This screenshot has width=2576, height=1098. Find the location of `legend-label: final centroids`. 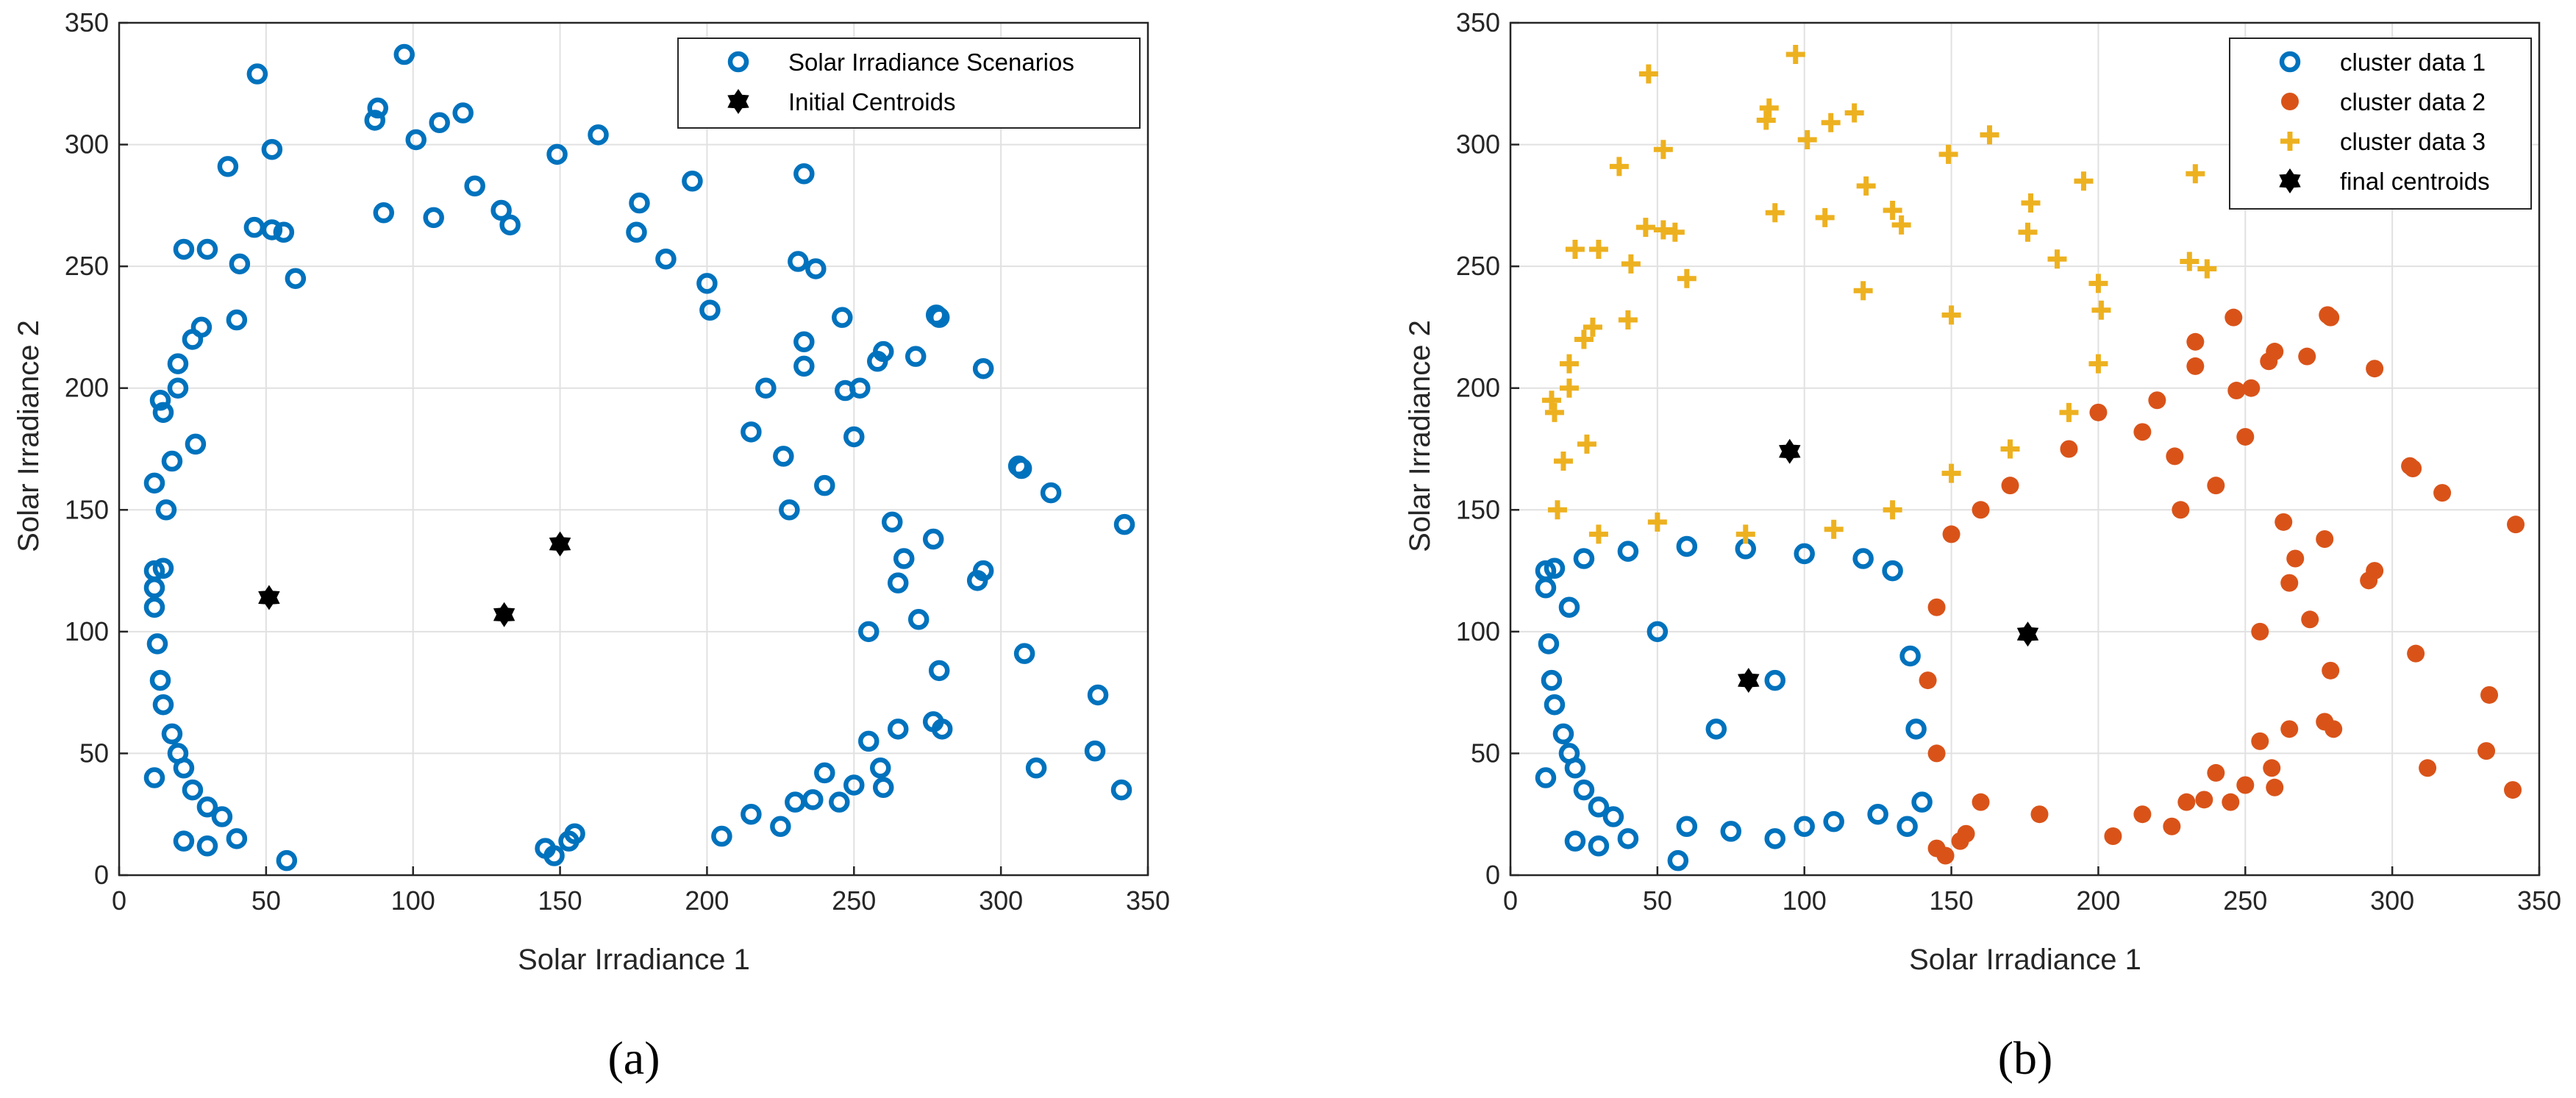

legend-label: final centroids is located at coordinates (2415, 181).